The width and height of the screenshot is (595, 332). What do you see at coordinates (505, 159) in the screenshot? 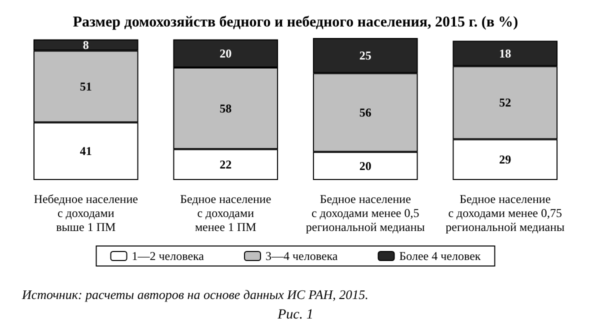
I see `data-label: 29` at bounding box center [505, 159].